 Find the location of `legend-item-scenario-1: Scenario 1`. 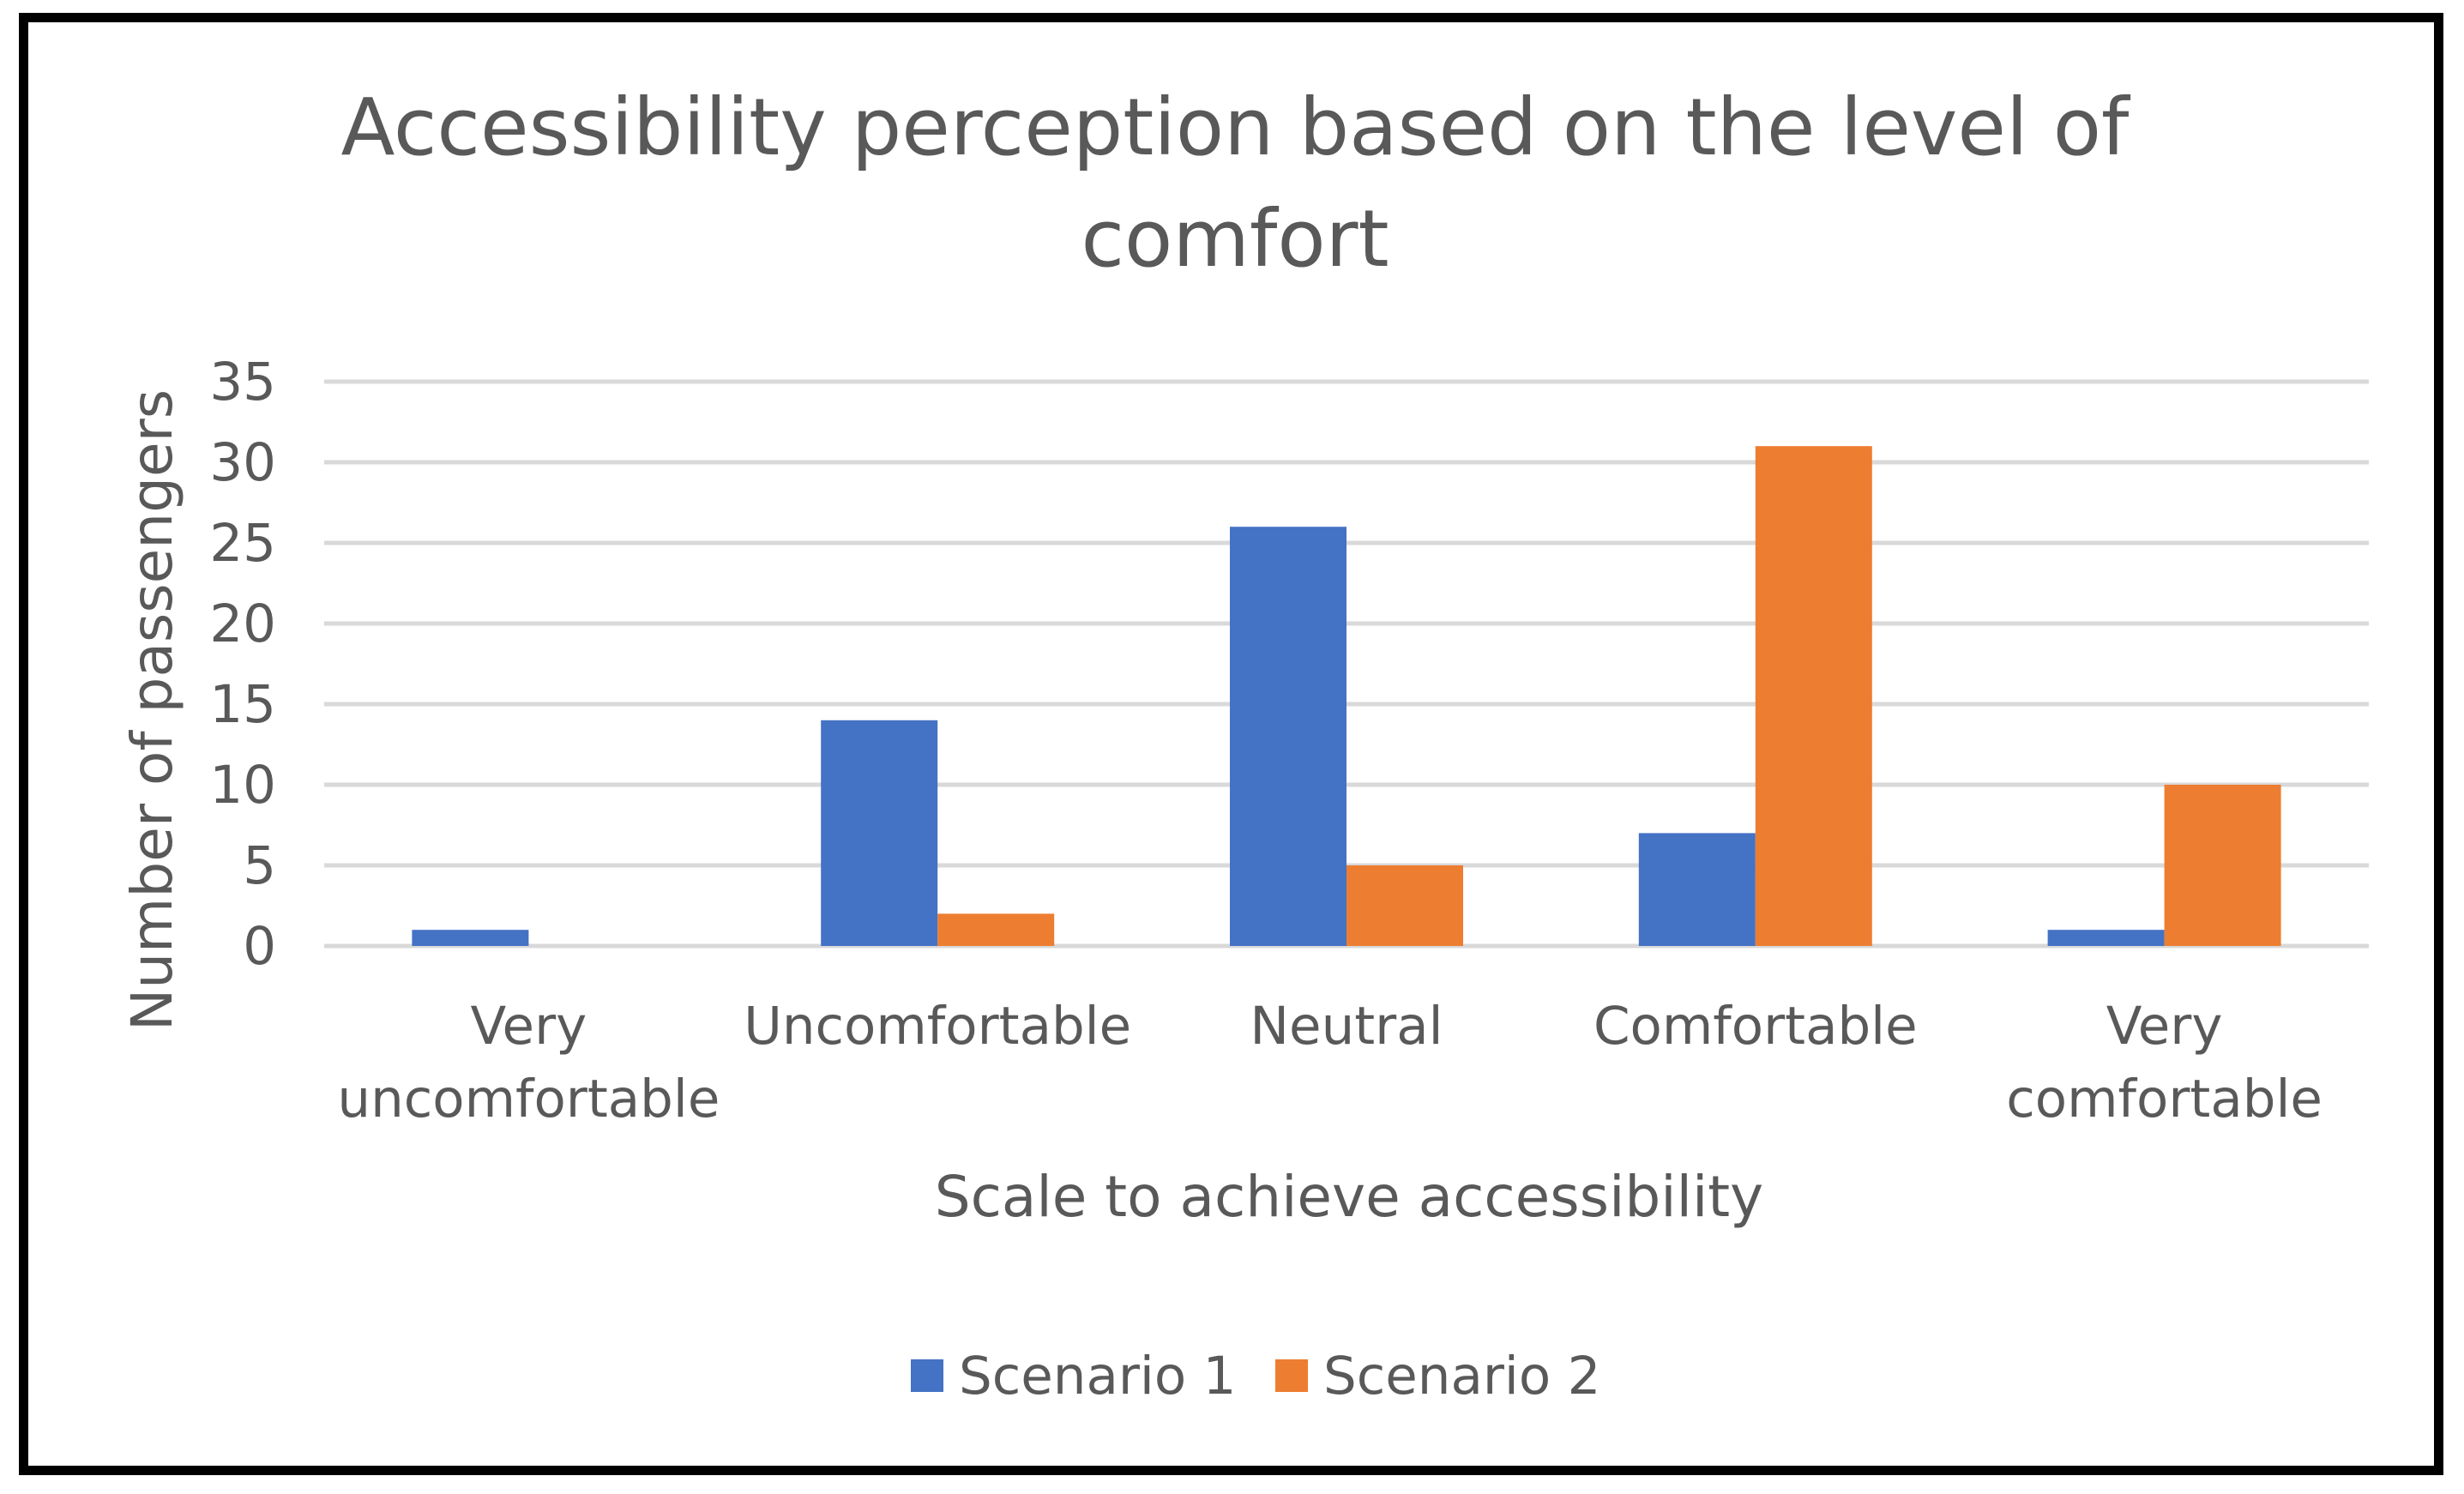

legend-item-scenario-1: Scenario 1 is located at coordinates (1073, 1376).